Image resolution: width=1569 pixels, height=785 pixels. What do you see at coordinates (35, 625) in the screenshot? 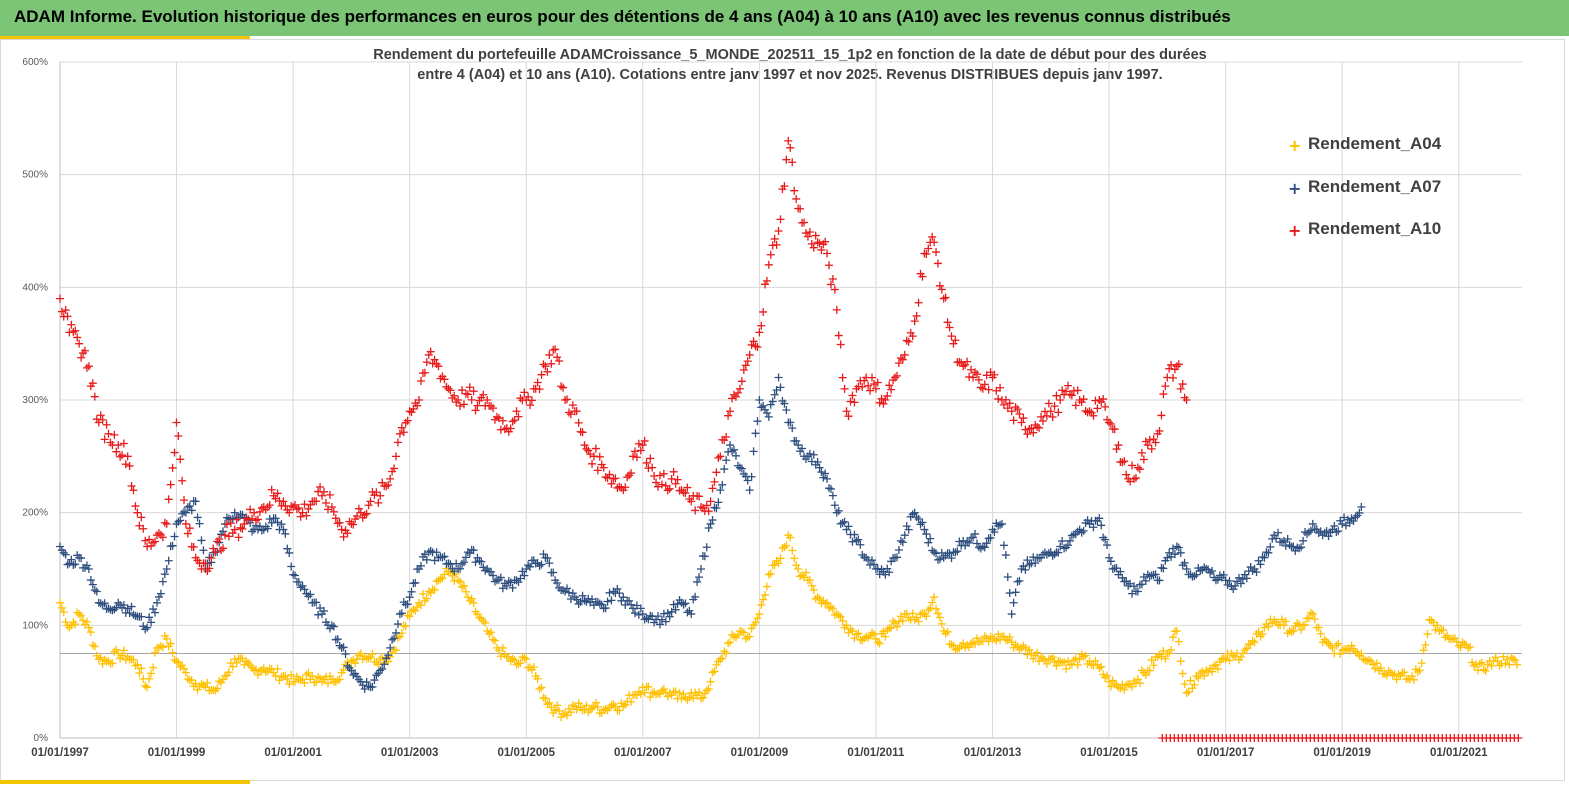
I see `y-tick-label: 100%` at bounding box center [35, 625].